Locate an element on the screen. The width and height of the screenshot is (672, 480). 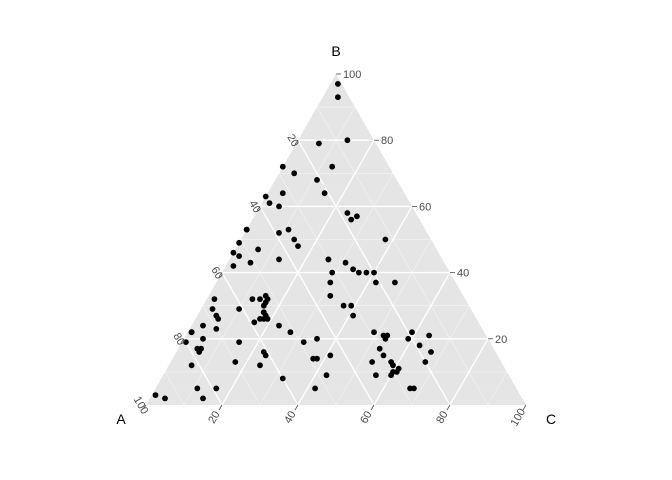
tick-label-b: 40 is located at coordinates (463, 274).